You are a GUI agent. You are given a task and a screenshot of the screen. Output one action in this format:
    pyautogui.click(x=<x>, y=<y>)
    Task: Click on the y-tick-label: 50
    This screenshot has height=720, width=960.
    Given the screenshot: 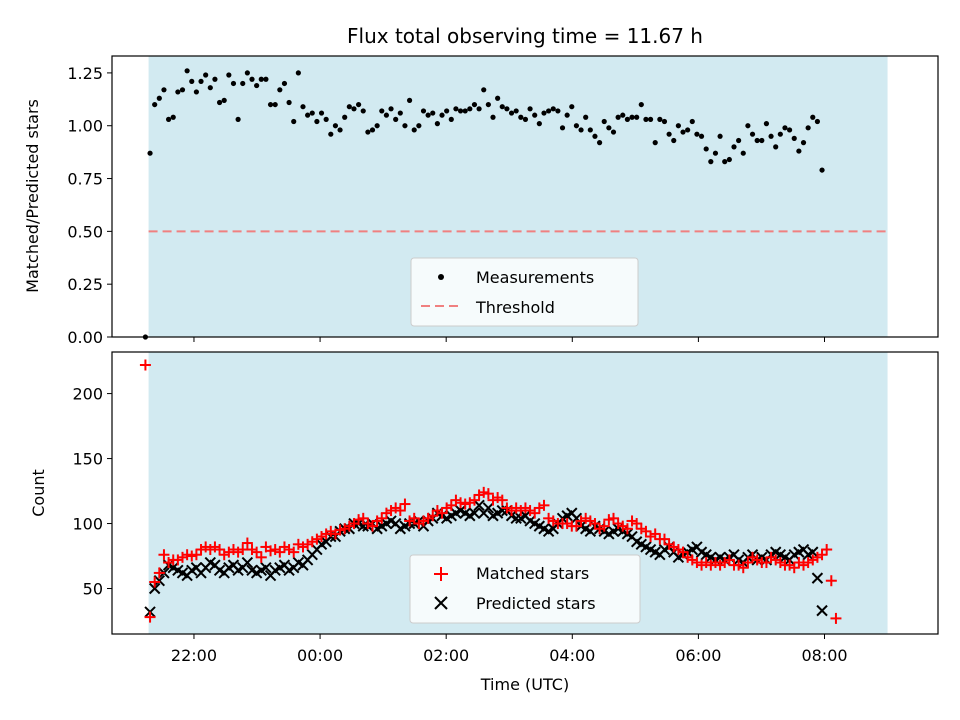 What is the action you would take?
    pyautogui.click(x=93, y=589)
    